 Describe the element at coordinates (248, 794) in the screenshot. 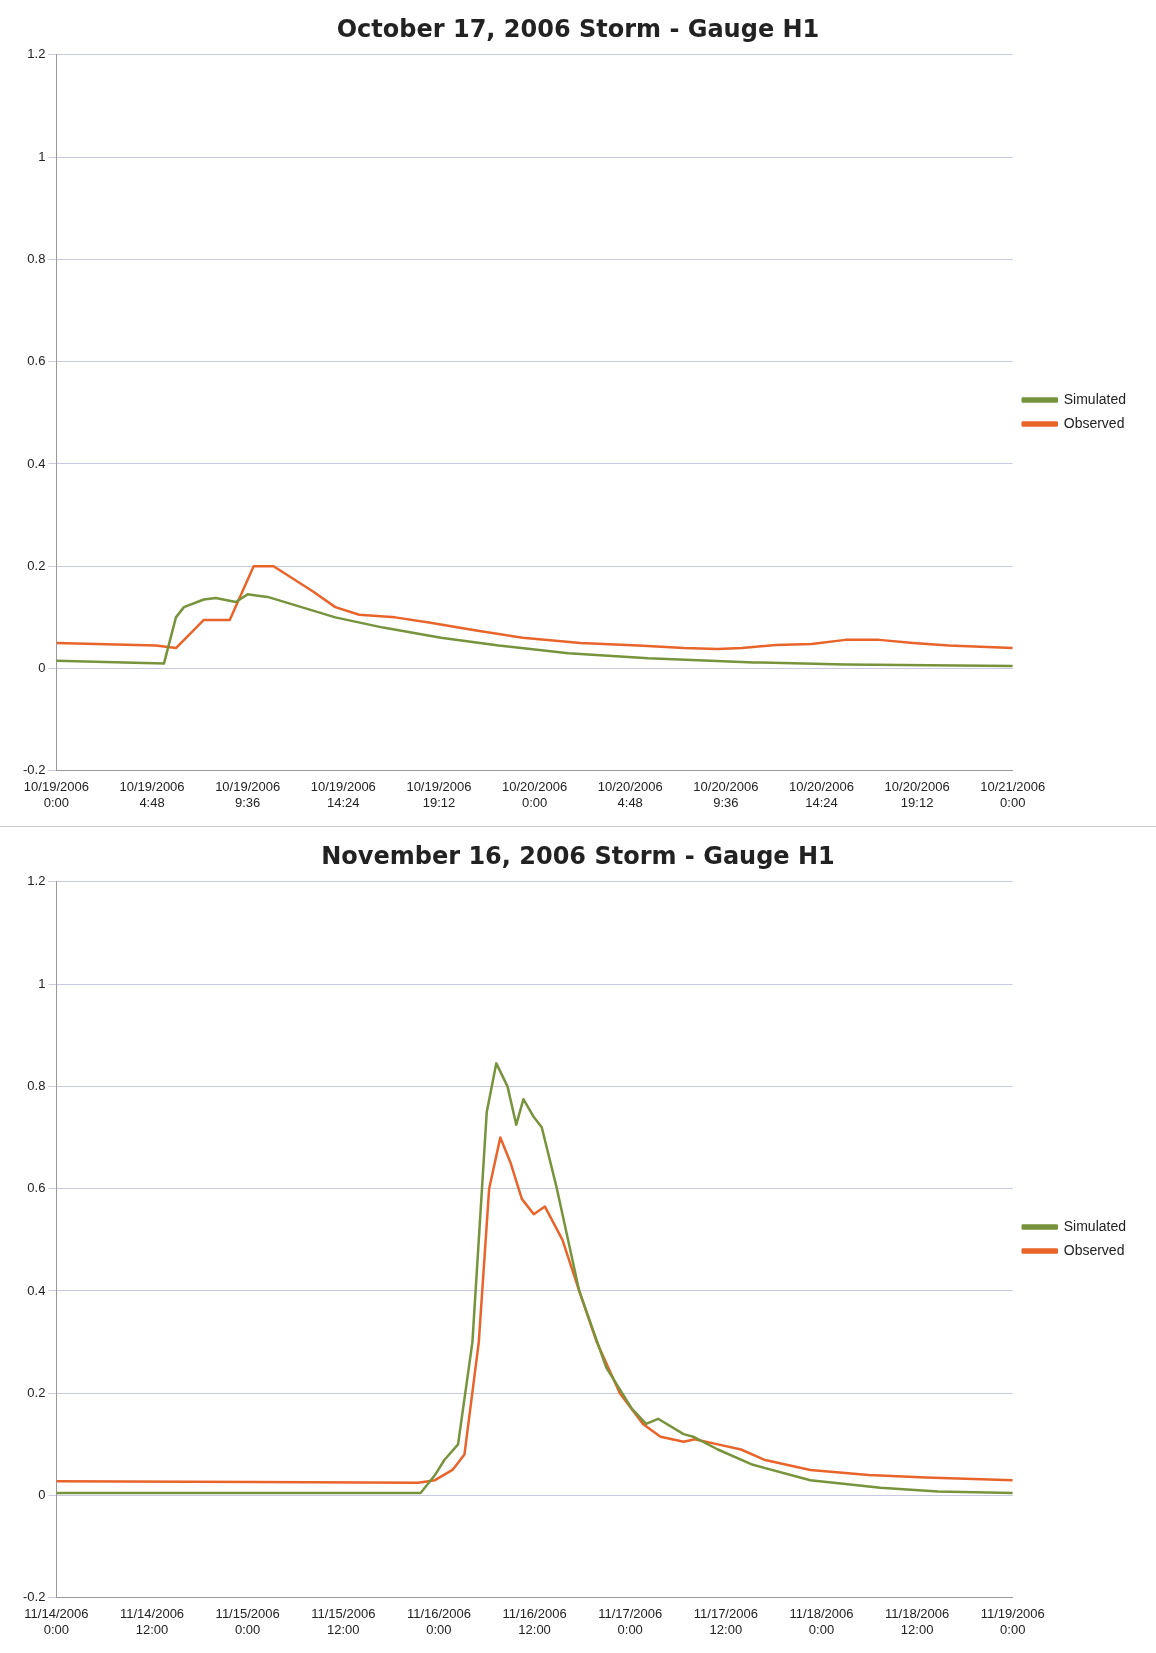

I see `x-tick-label: 10/19/2006 9:36` at that location.